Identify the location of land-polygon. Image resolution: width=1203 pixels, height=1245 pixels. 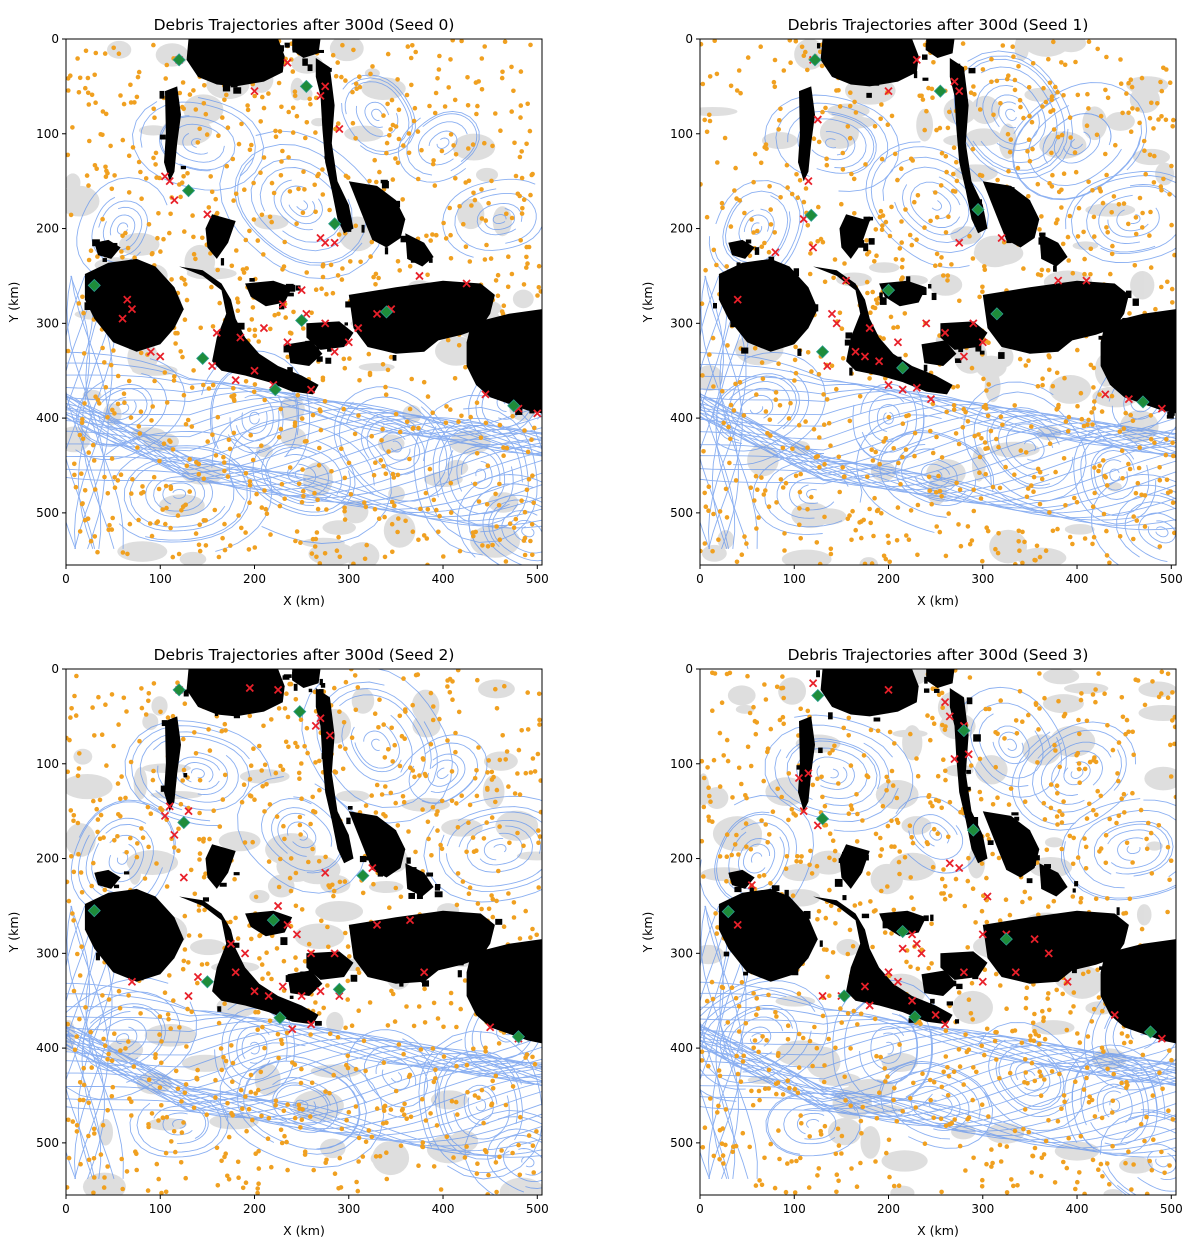
(306, 678).